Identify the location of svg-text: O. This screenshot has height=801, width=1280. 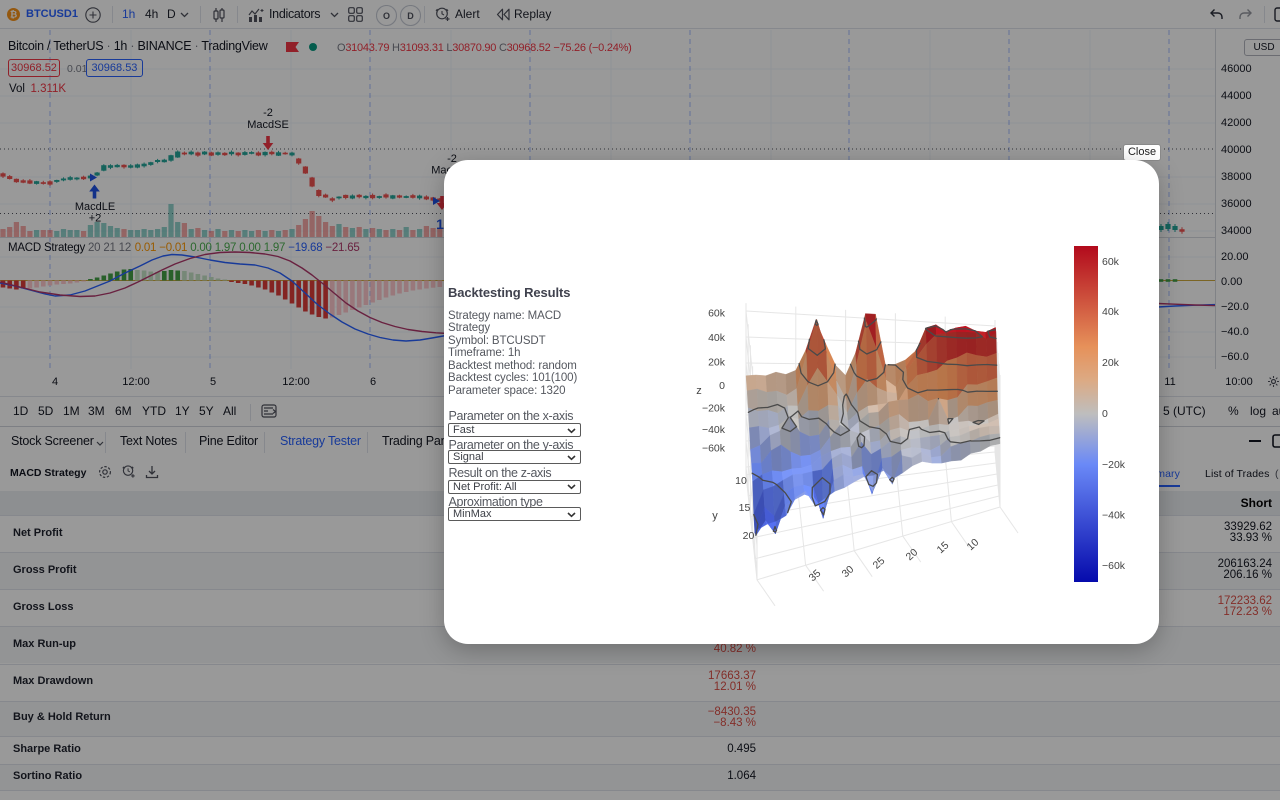
(386, 16).